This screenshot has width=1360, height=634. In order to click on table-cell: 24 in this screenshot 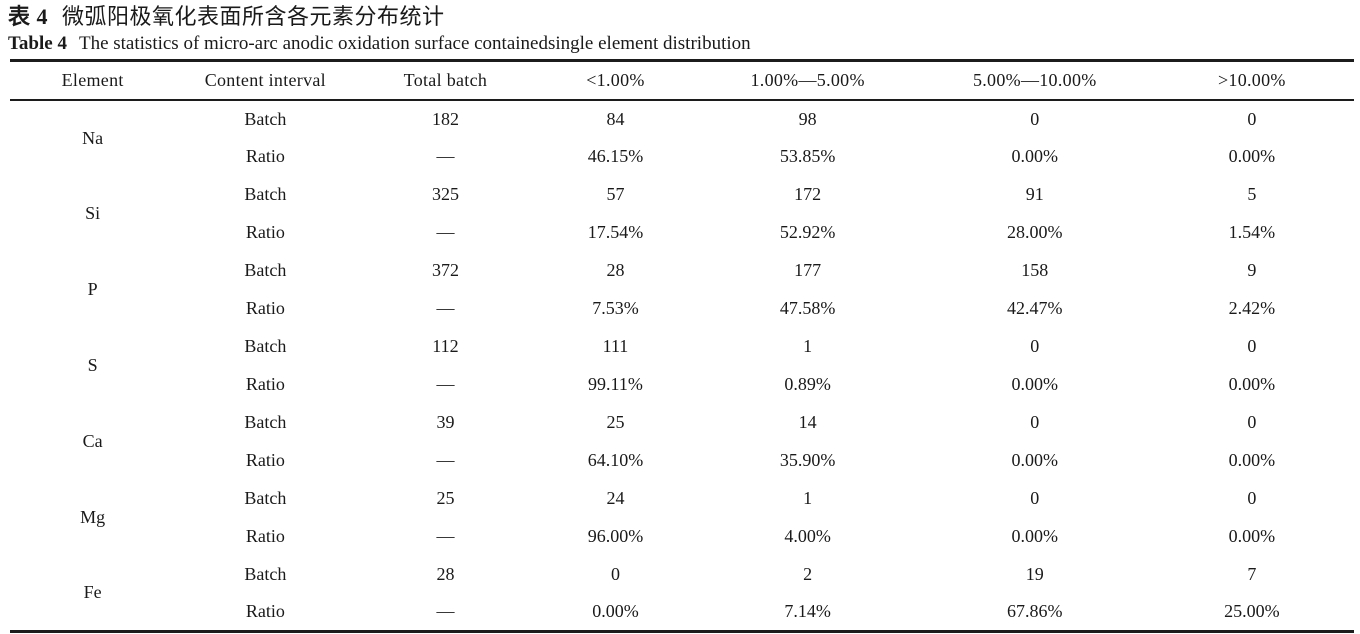, I will do `click(615, 498)`.